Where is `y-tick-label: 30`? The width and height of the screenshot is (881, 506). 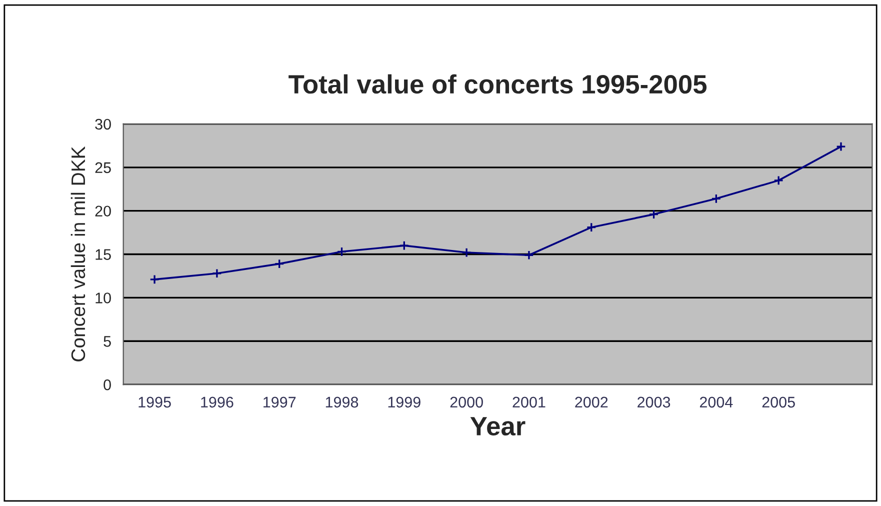 y-tick-label: 30 is located at coordinates (103, 124).